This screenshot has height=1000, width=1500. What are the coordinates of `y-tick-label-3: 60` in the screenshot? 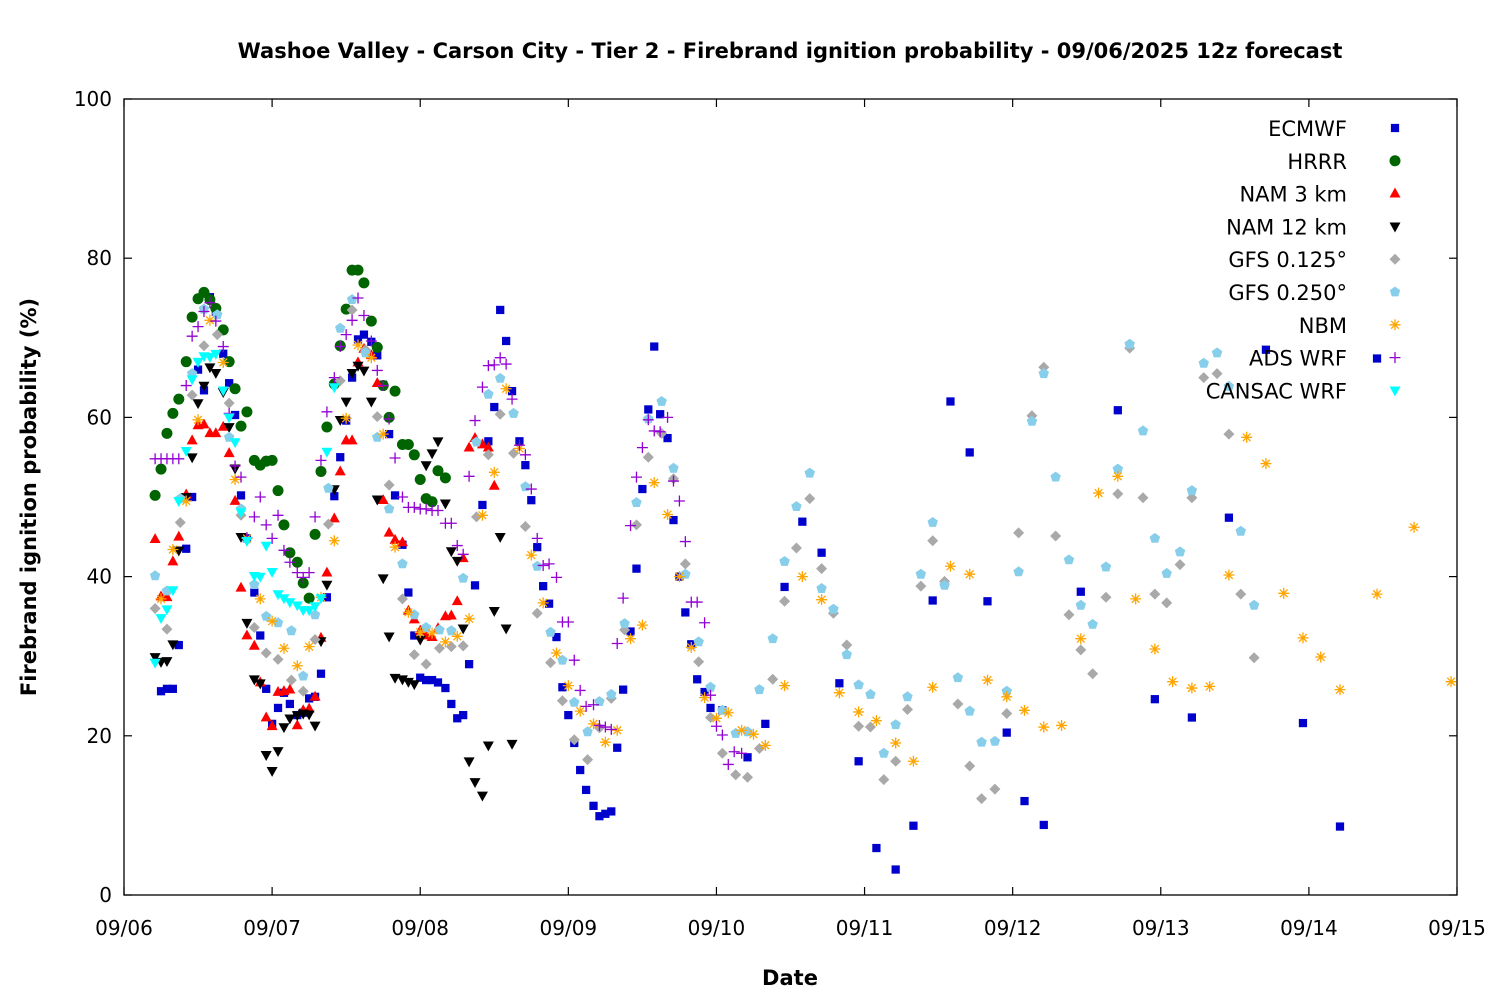 It's located at (99, 417).